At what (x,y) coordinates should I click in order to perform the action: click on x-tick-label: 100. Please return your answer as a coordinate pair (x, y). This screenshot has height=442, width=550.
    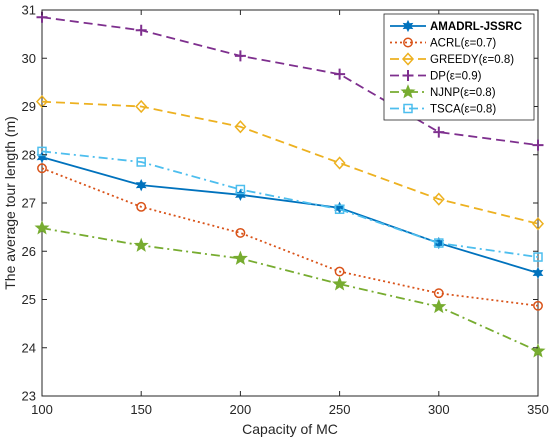
    Looking at the image, I should click on (42, 409).